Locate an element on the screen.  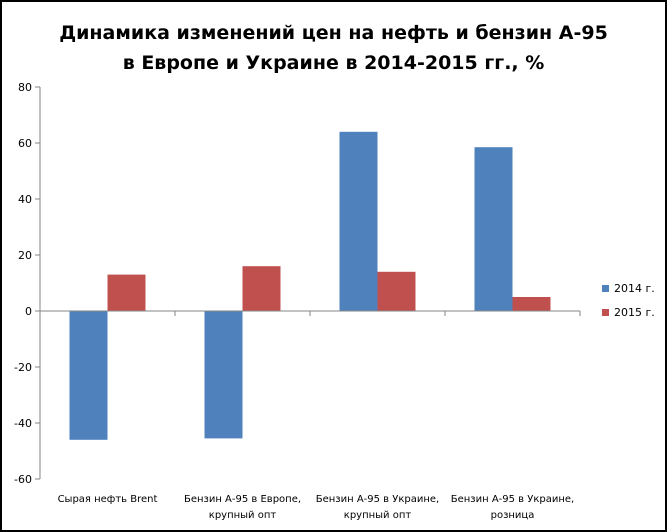
y-tick-label: -20 is located at coordinates (23, 367).